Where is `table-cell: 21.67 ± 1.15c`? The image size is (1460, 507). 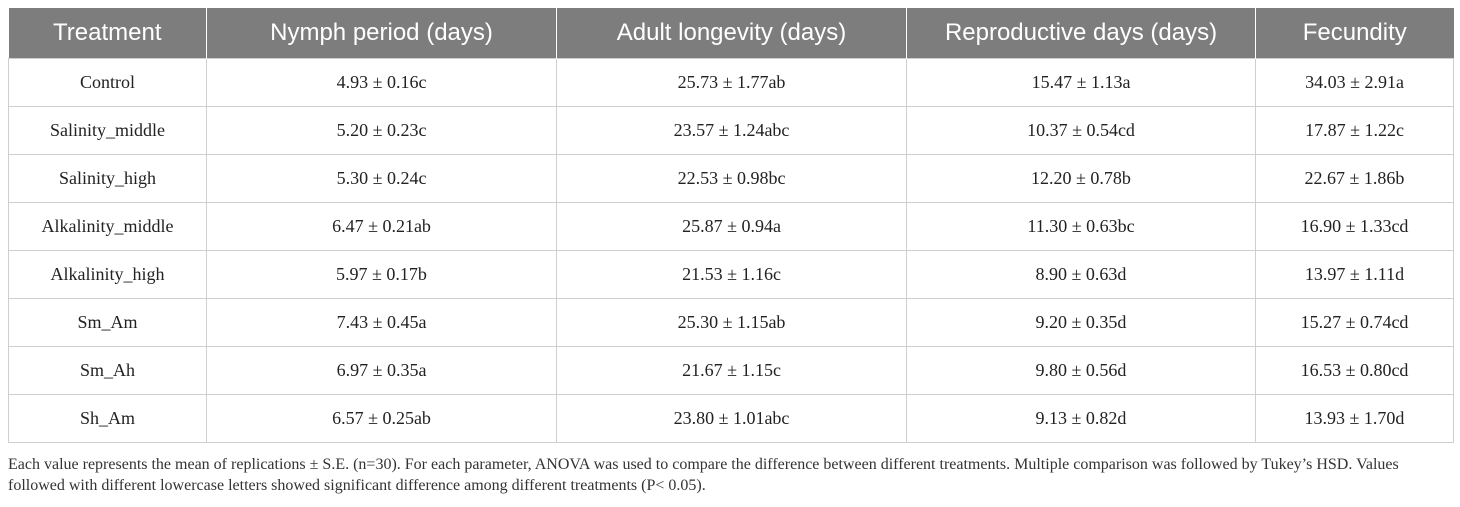
table-cell: 21.67 ± 1.15c is located at coordinates (731, 370).